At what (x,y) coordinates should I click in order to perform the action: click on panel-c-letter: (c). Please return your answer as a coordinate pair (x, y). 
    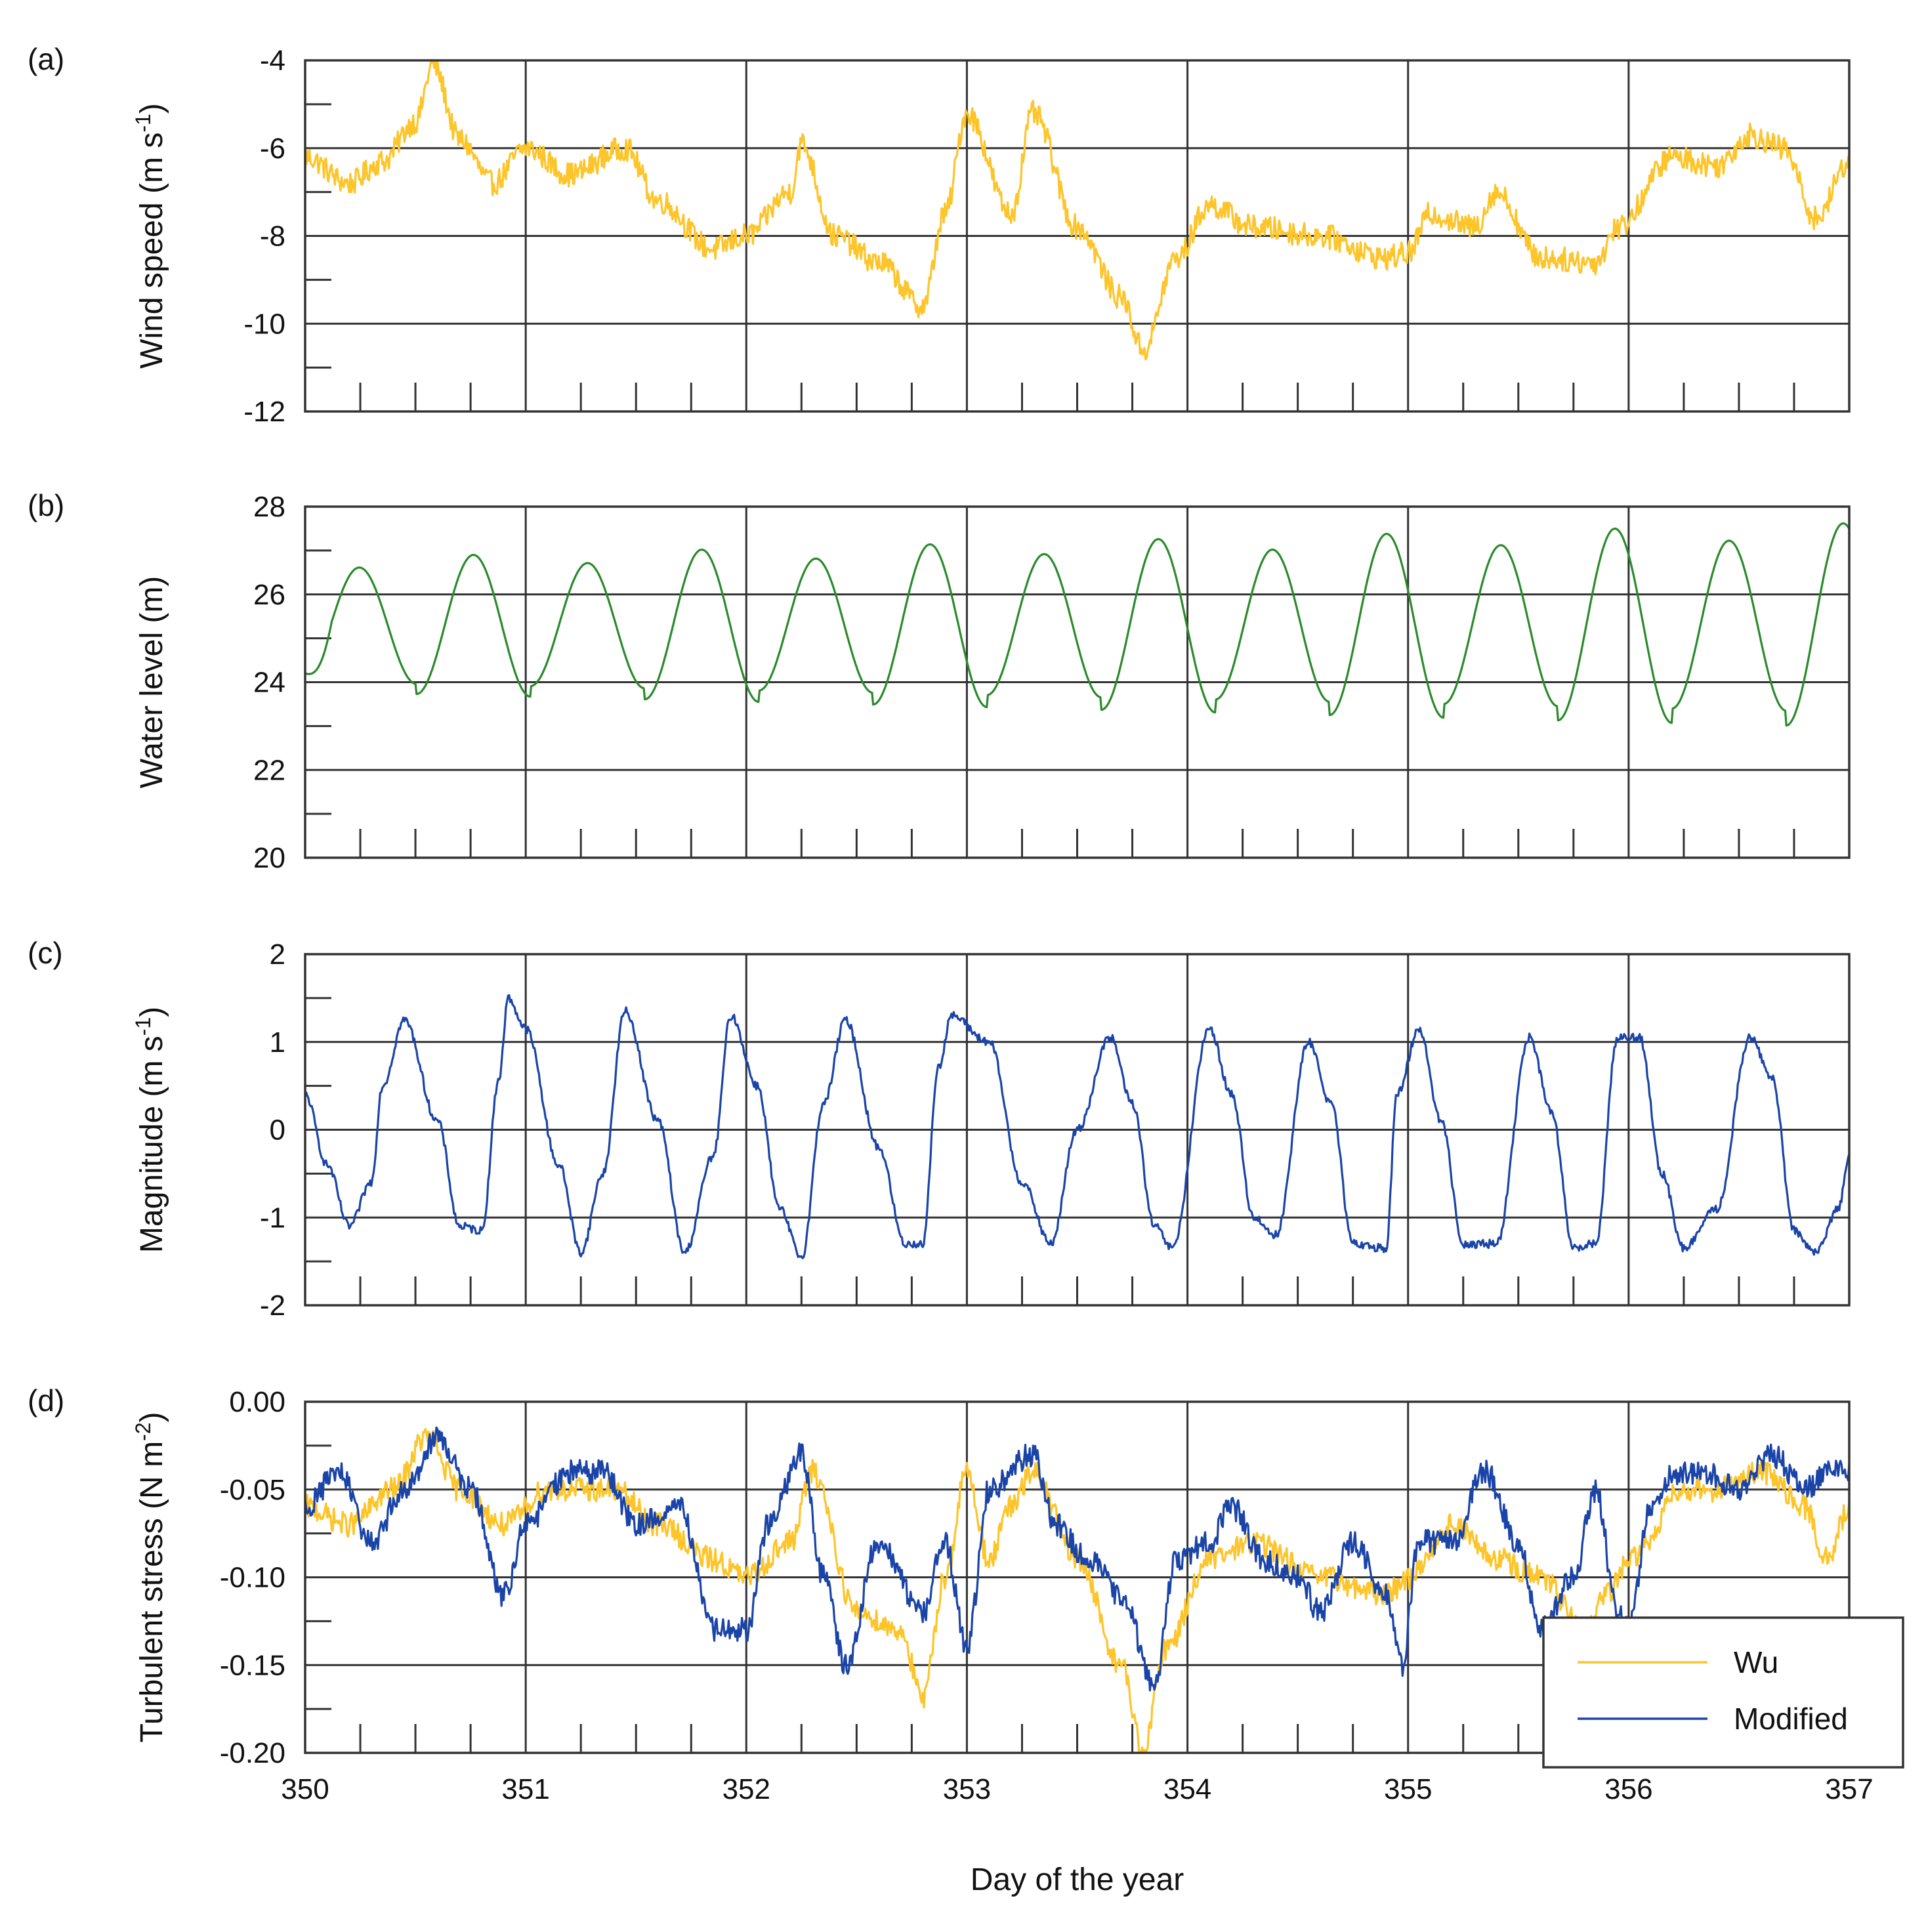
    Looking at the image, I should click on (45, 953).